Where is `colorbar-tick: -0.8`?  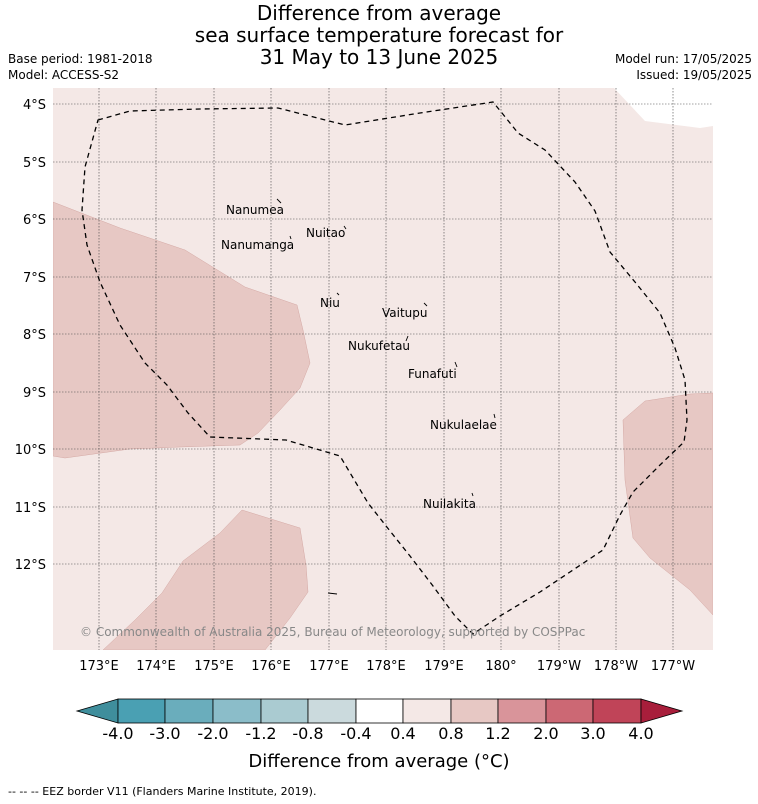 colorbar-tick: -0.8 is located at coordinates (308, 733).